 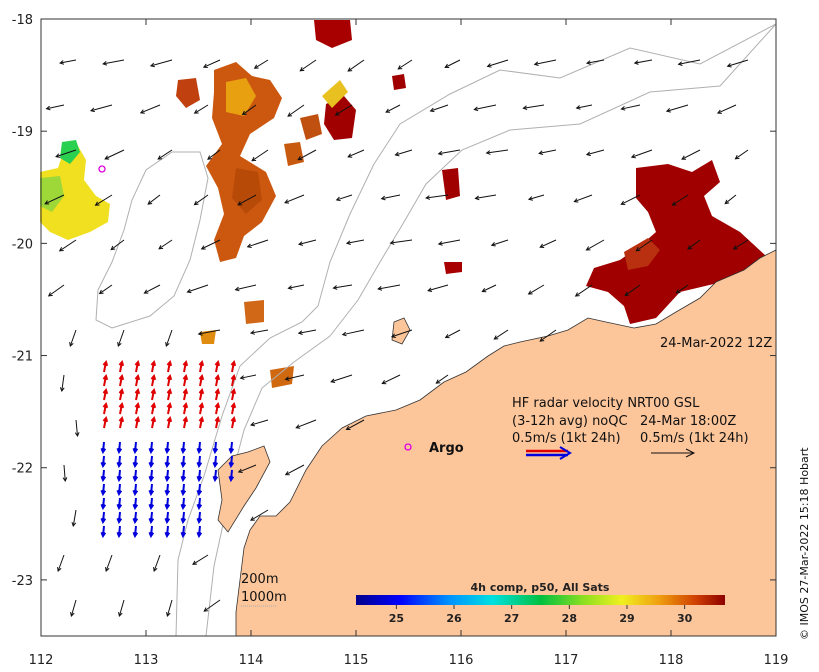 What do you see at coordinates (804, 543) in the screenshot?
I see `copyright-label: © IMOS 27-Mar-2022 15:18 Hobart` at bounding box center [804, 543].